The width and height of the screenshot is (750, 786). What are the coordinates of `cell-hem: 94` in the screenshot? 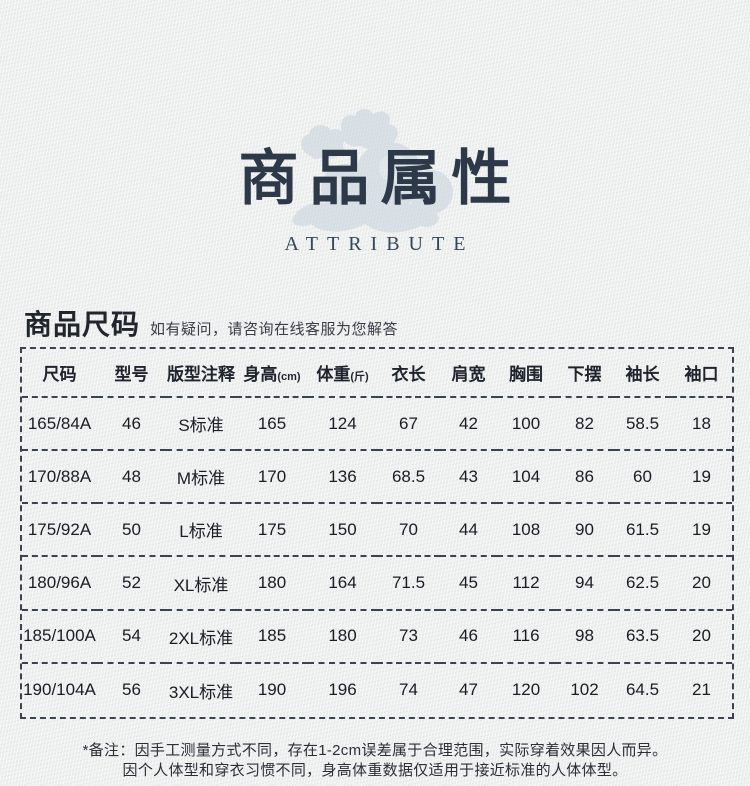 It's located at (584, 584).